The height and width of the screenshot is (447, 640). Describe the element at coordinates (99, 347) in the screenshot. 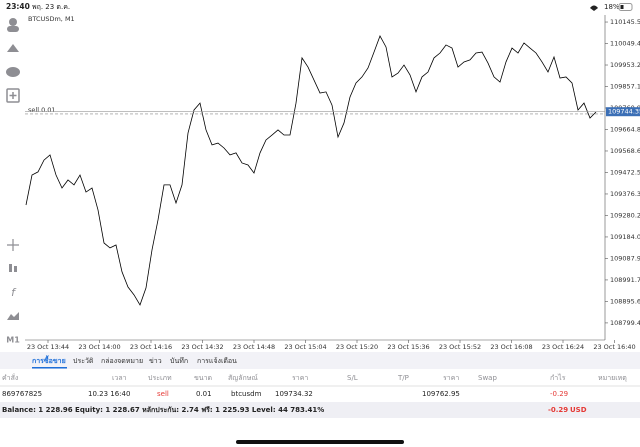

I see `x-tick-label: 23 Oct 14:00` at that location.